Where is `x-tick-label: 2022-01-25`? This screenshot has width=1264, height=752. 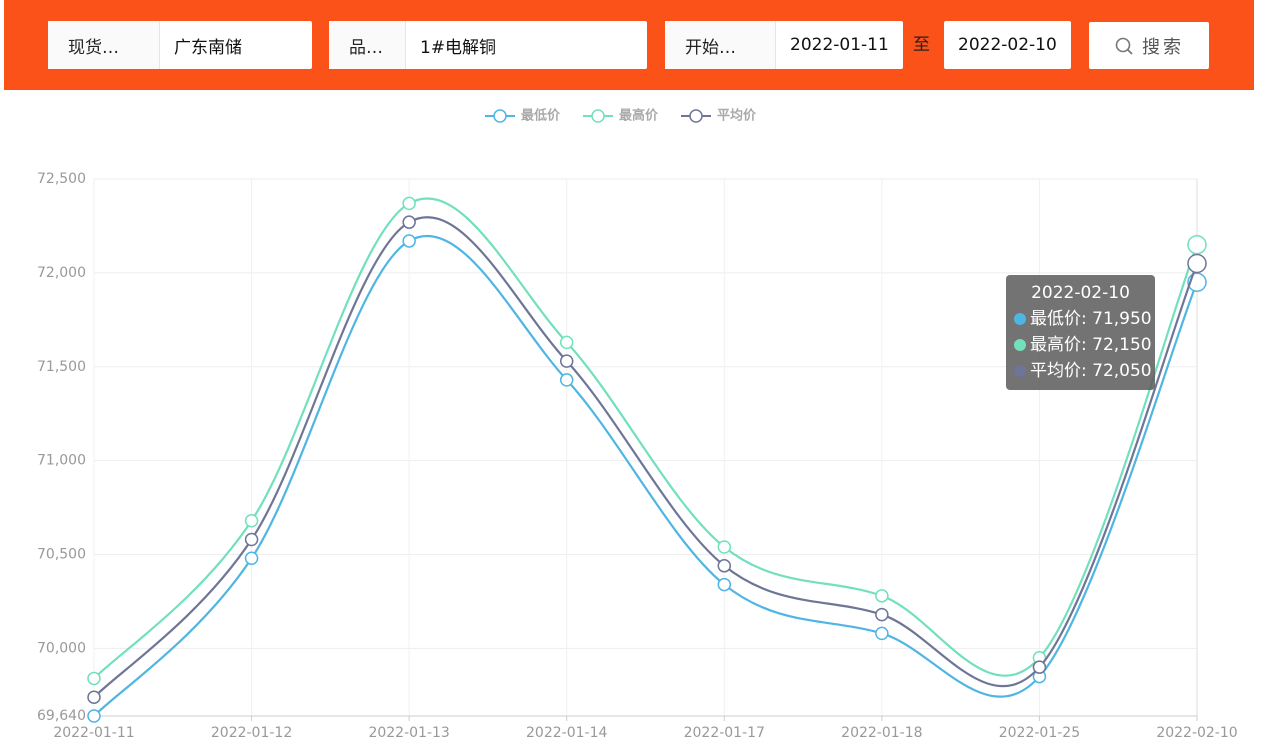
x-tick-label: 2022-01-25 is located at coordinates (1039, 733).